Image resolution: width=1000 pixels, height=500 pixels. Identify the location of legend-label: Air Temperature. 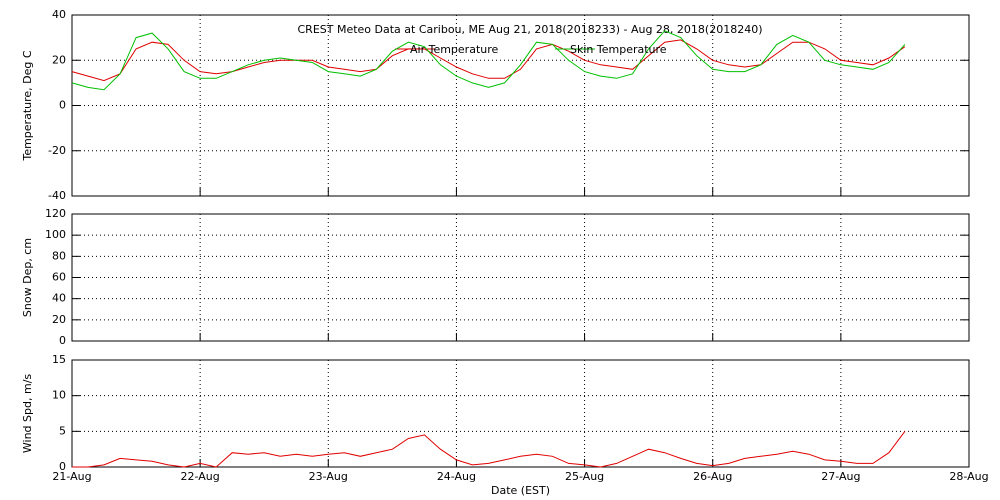
(454, 49).